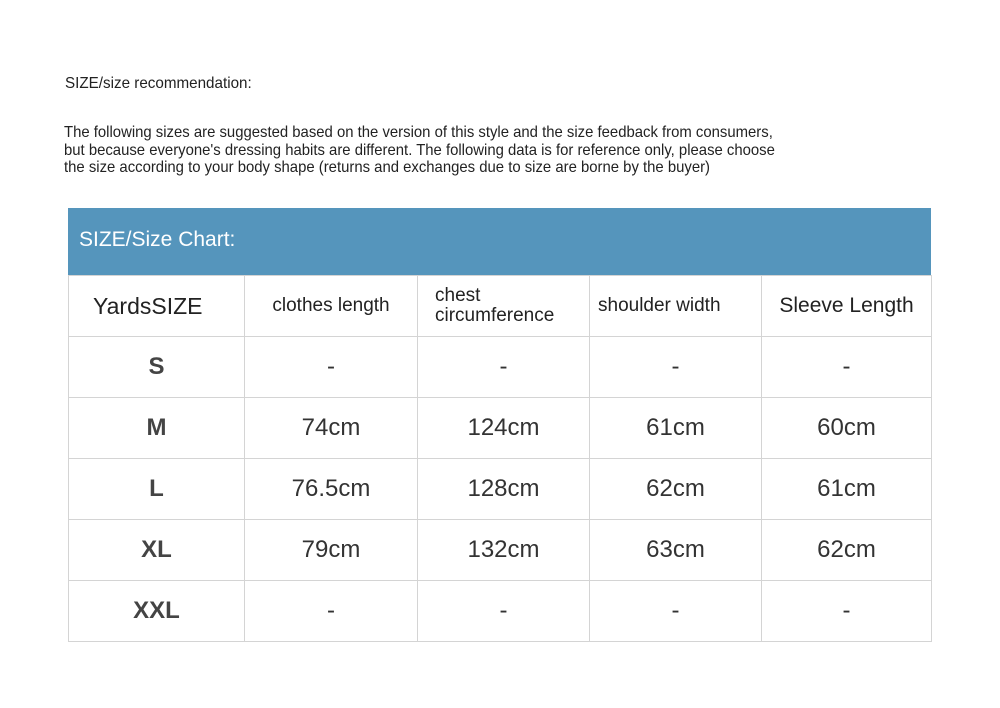 This screenshot has width=1000, height=708. What do you see at coordinates (499, 241) in the screenshot?
I see `size-chart-header-band: SIZE/Size Chart:` at bounding box center [499, 241].